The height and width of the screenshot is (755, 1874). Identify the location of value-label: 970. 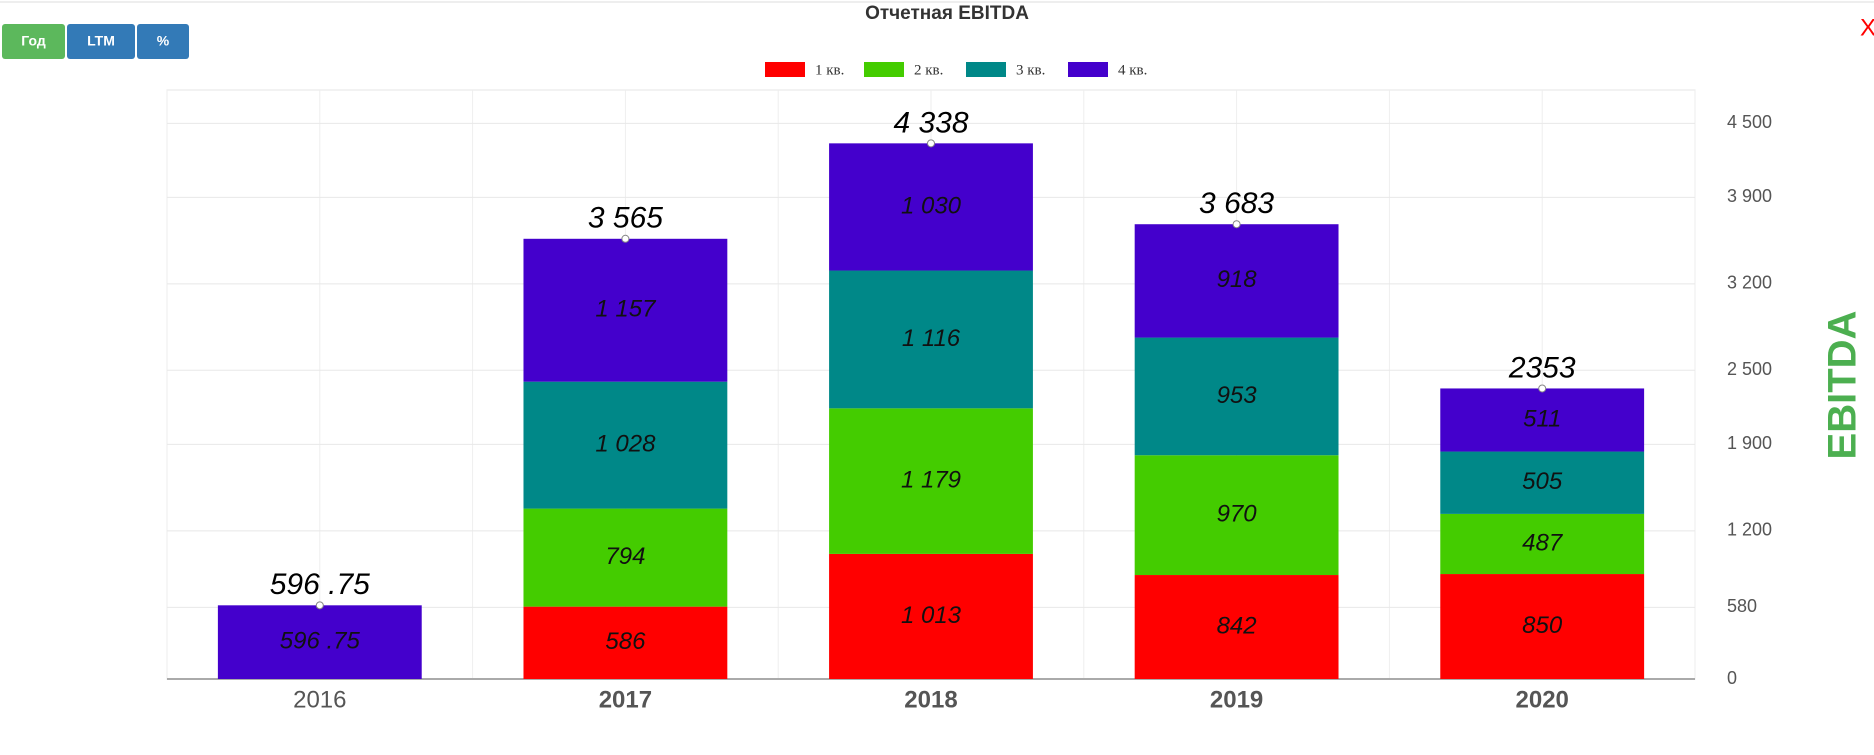
(1237, 513).